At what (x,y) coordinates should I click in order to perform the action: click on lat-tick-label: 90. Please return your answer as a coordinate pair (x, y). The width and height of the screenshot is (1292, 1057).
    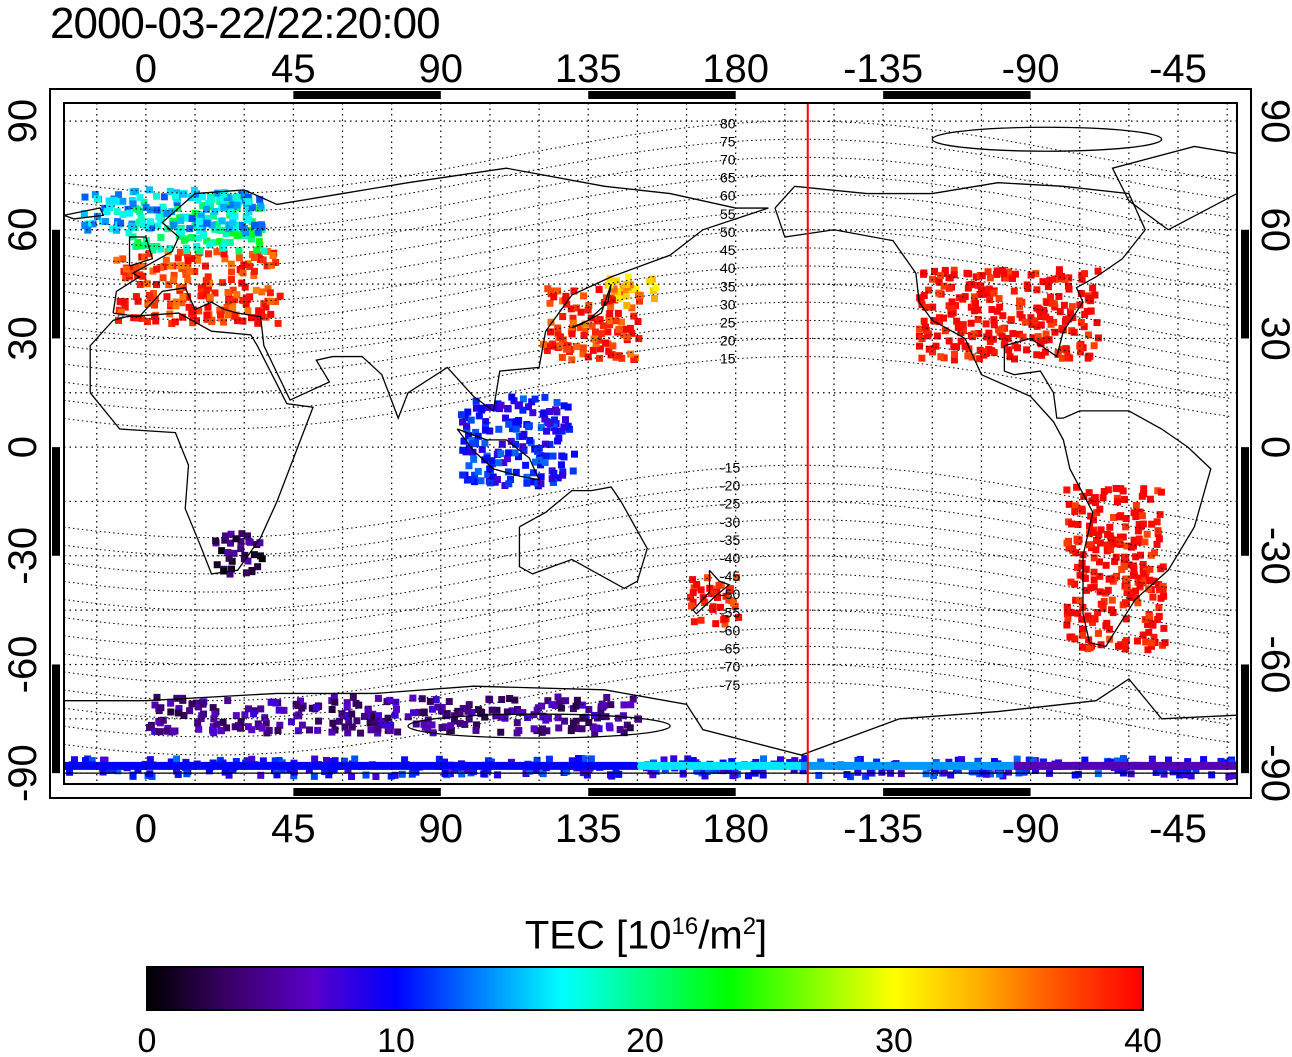
    Looking at the image, I should click on (23, 121).